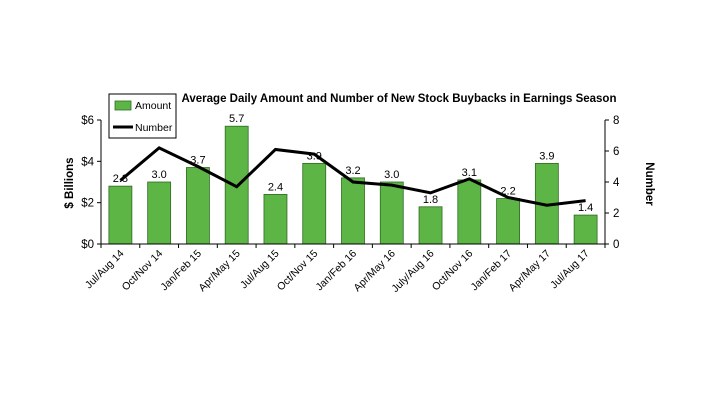 This screenshot has width=720, height=405. I want to click on legend-amount-swatch, so click(123, 105).